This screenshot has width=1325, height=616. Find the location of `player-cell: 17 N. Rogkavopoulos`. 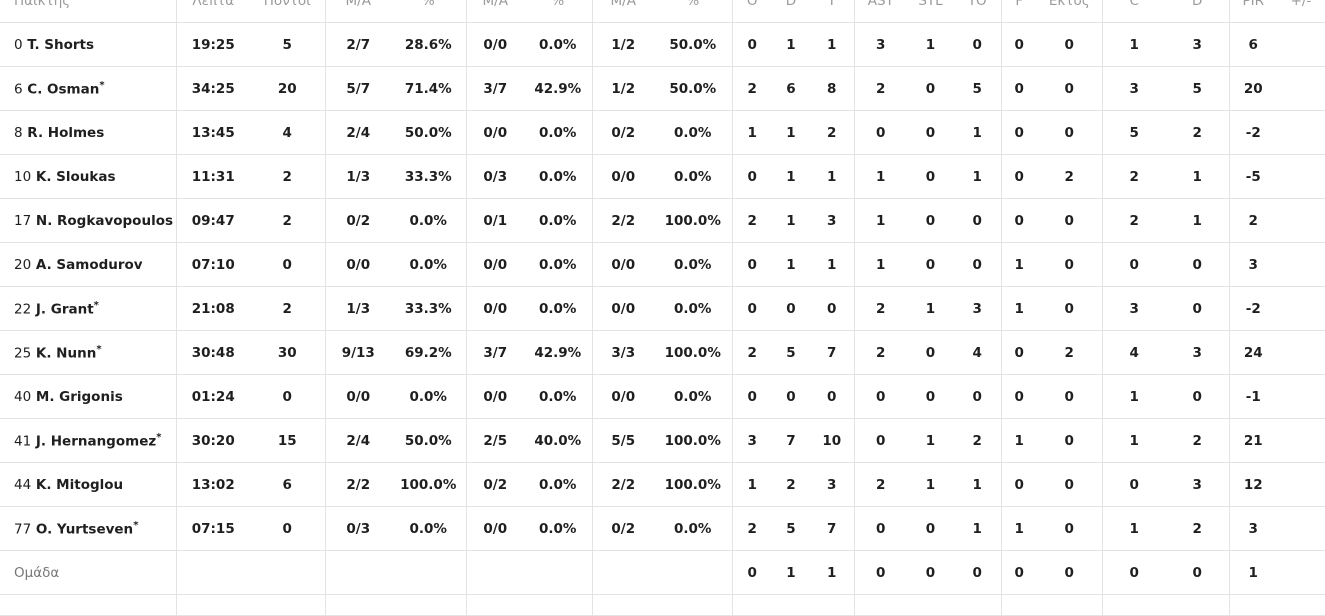

player-cell: 17 N. Rogkavopoulos is located at coordinates (88, 220).